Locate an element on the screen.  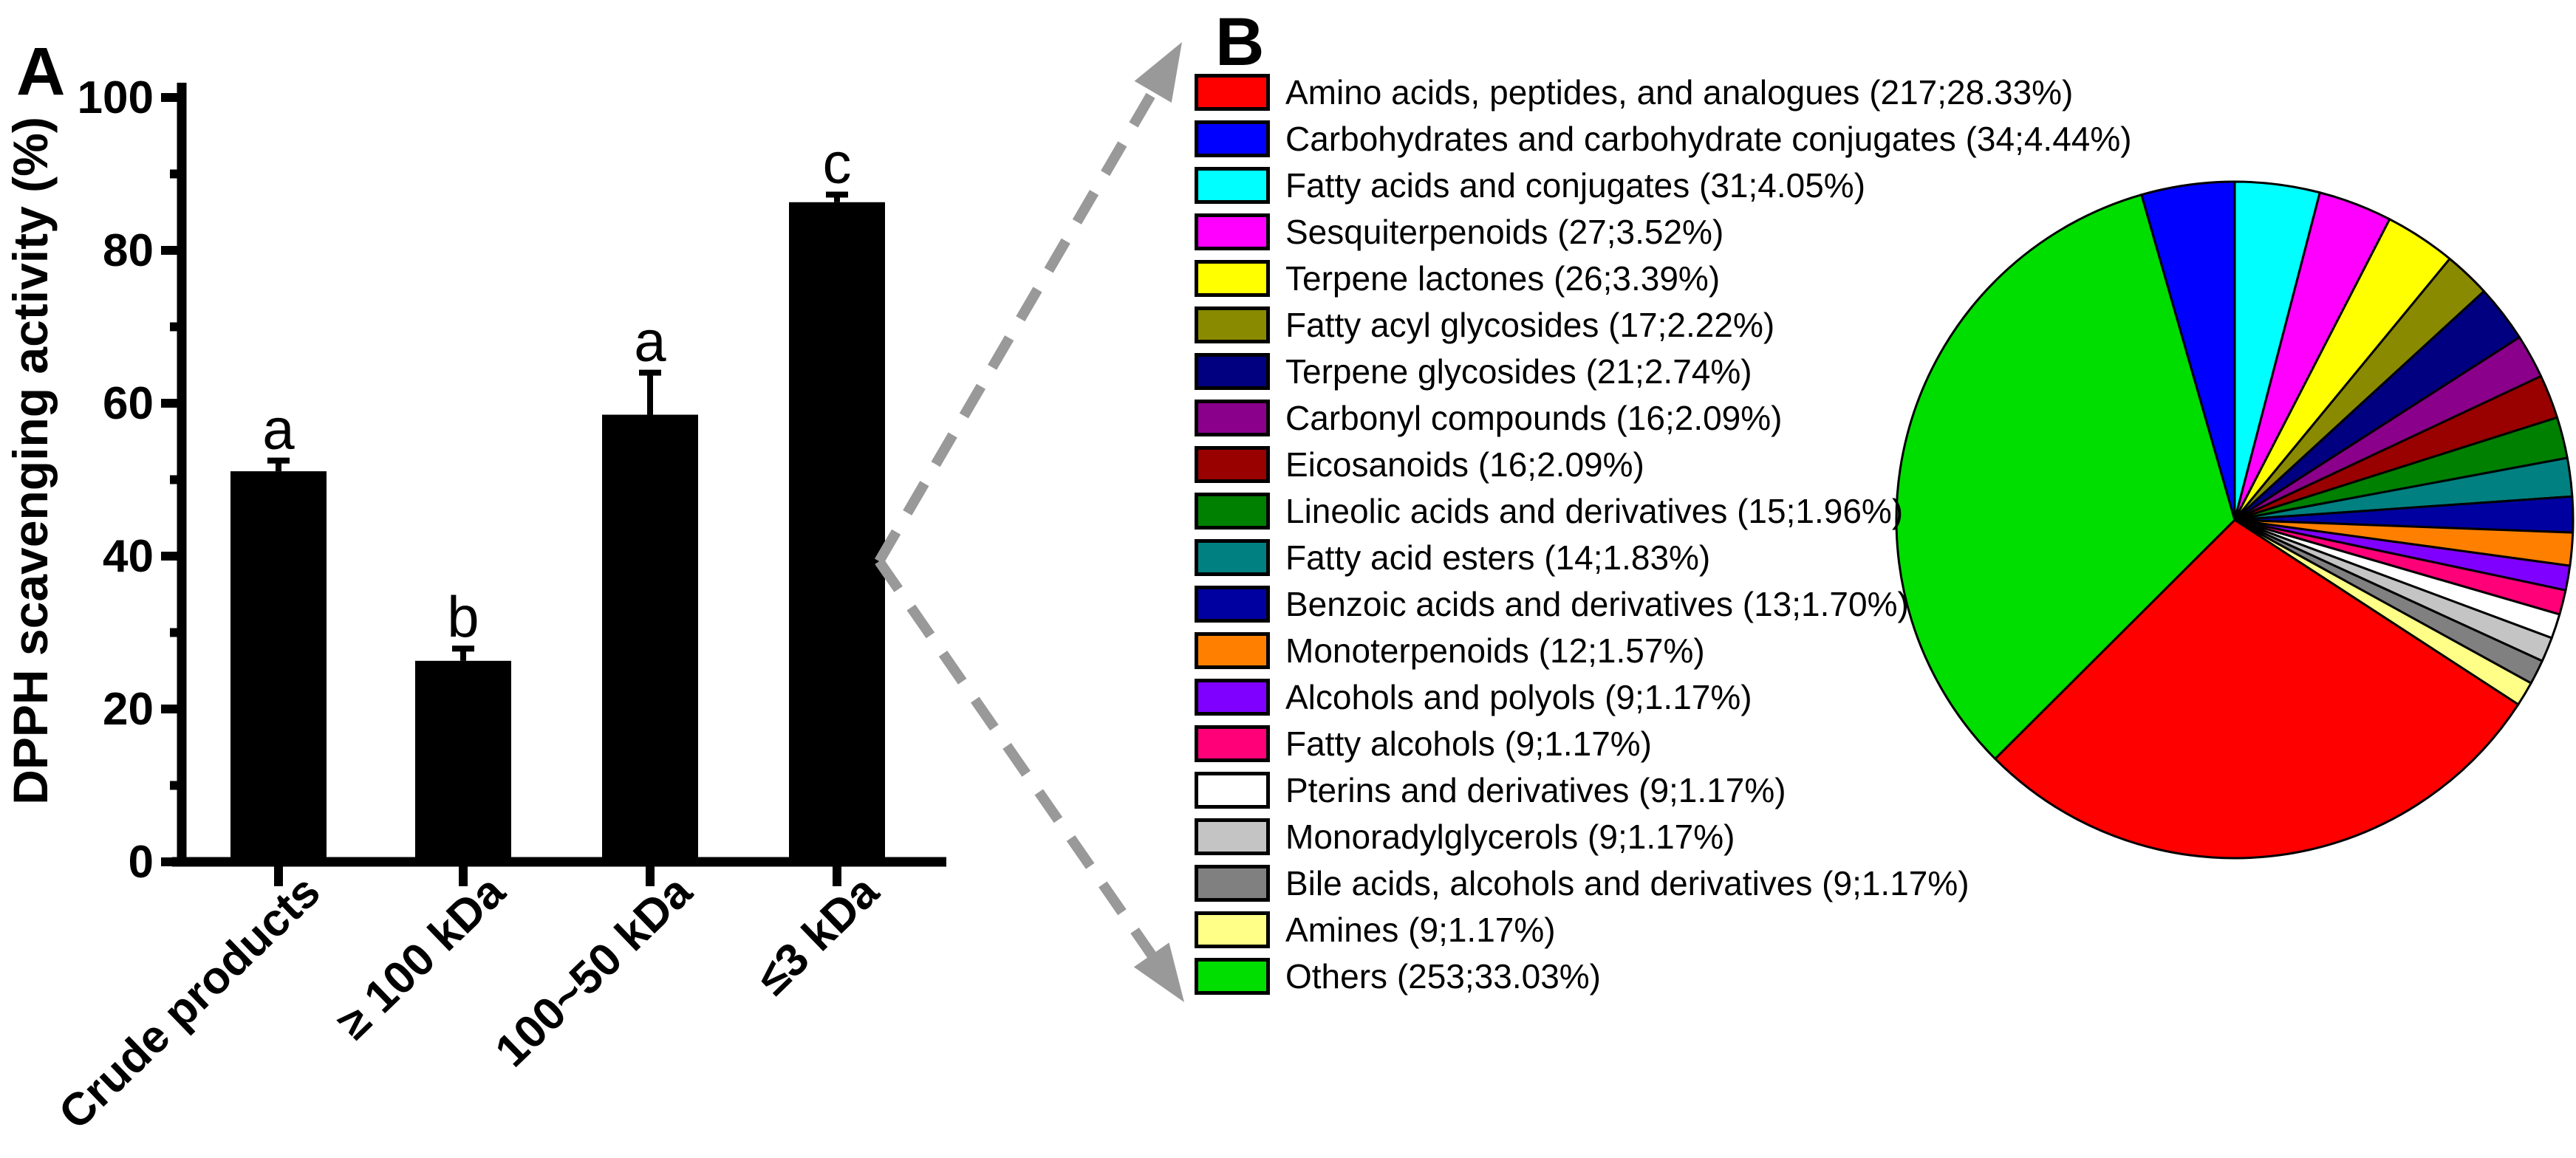
legend-label: Monoradylglycerols (9;1.17%) is located at coordinates (1510, 837).